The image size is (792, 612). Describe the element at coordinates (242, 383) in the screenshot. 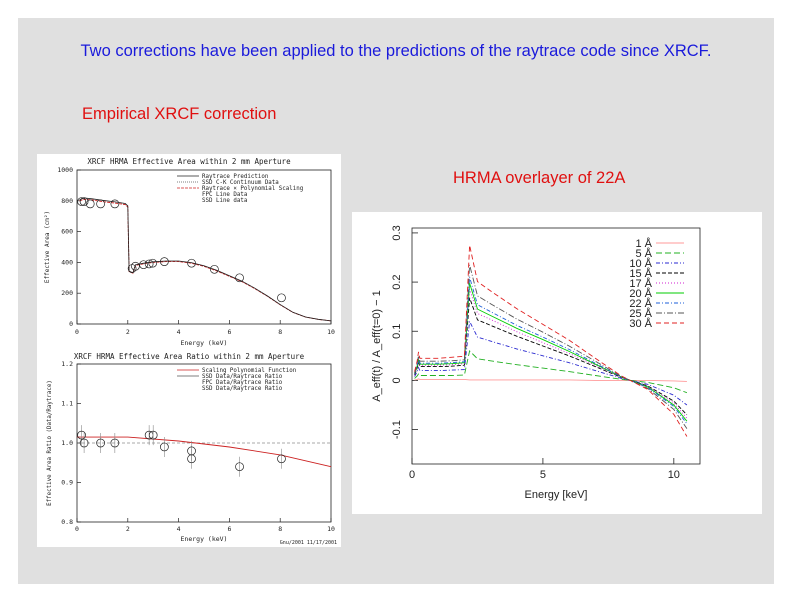

I see `legend-entry: FPC Data/Raytrace Ratio` at that location.